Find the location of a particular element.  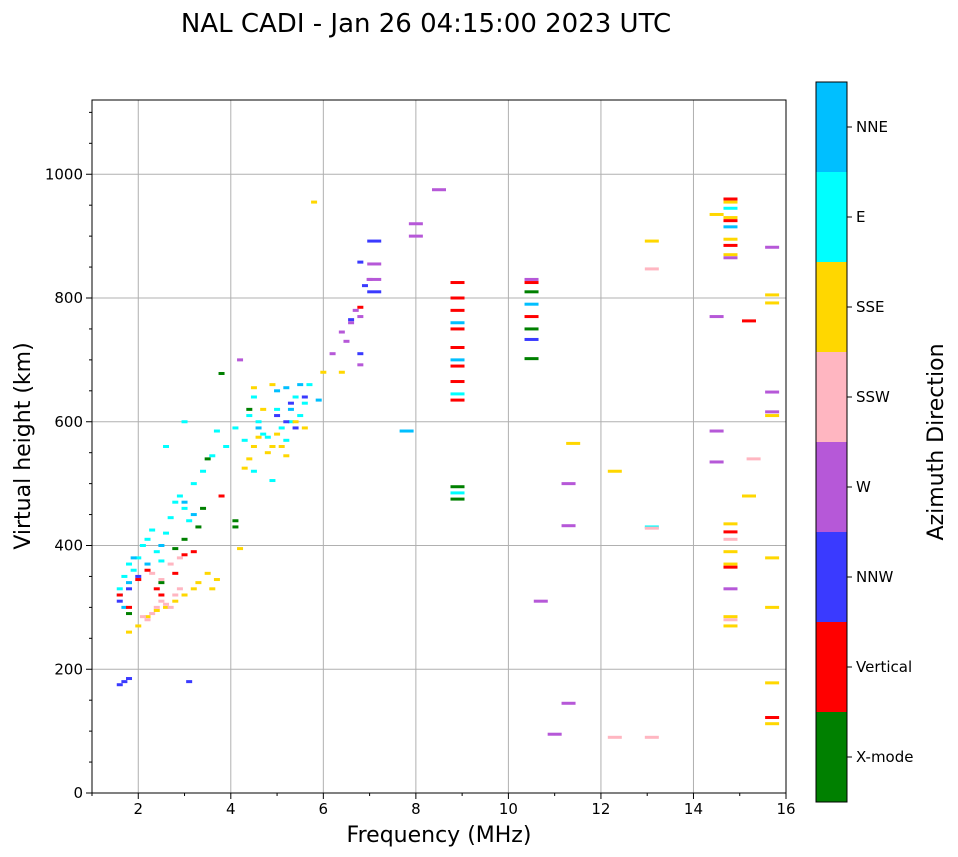

colorbar-tick-label: SSE is located at coordinates (870, 307).